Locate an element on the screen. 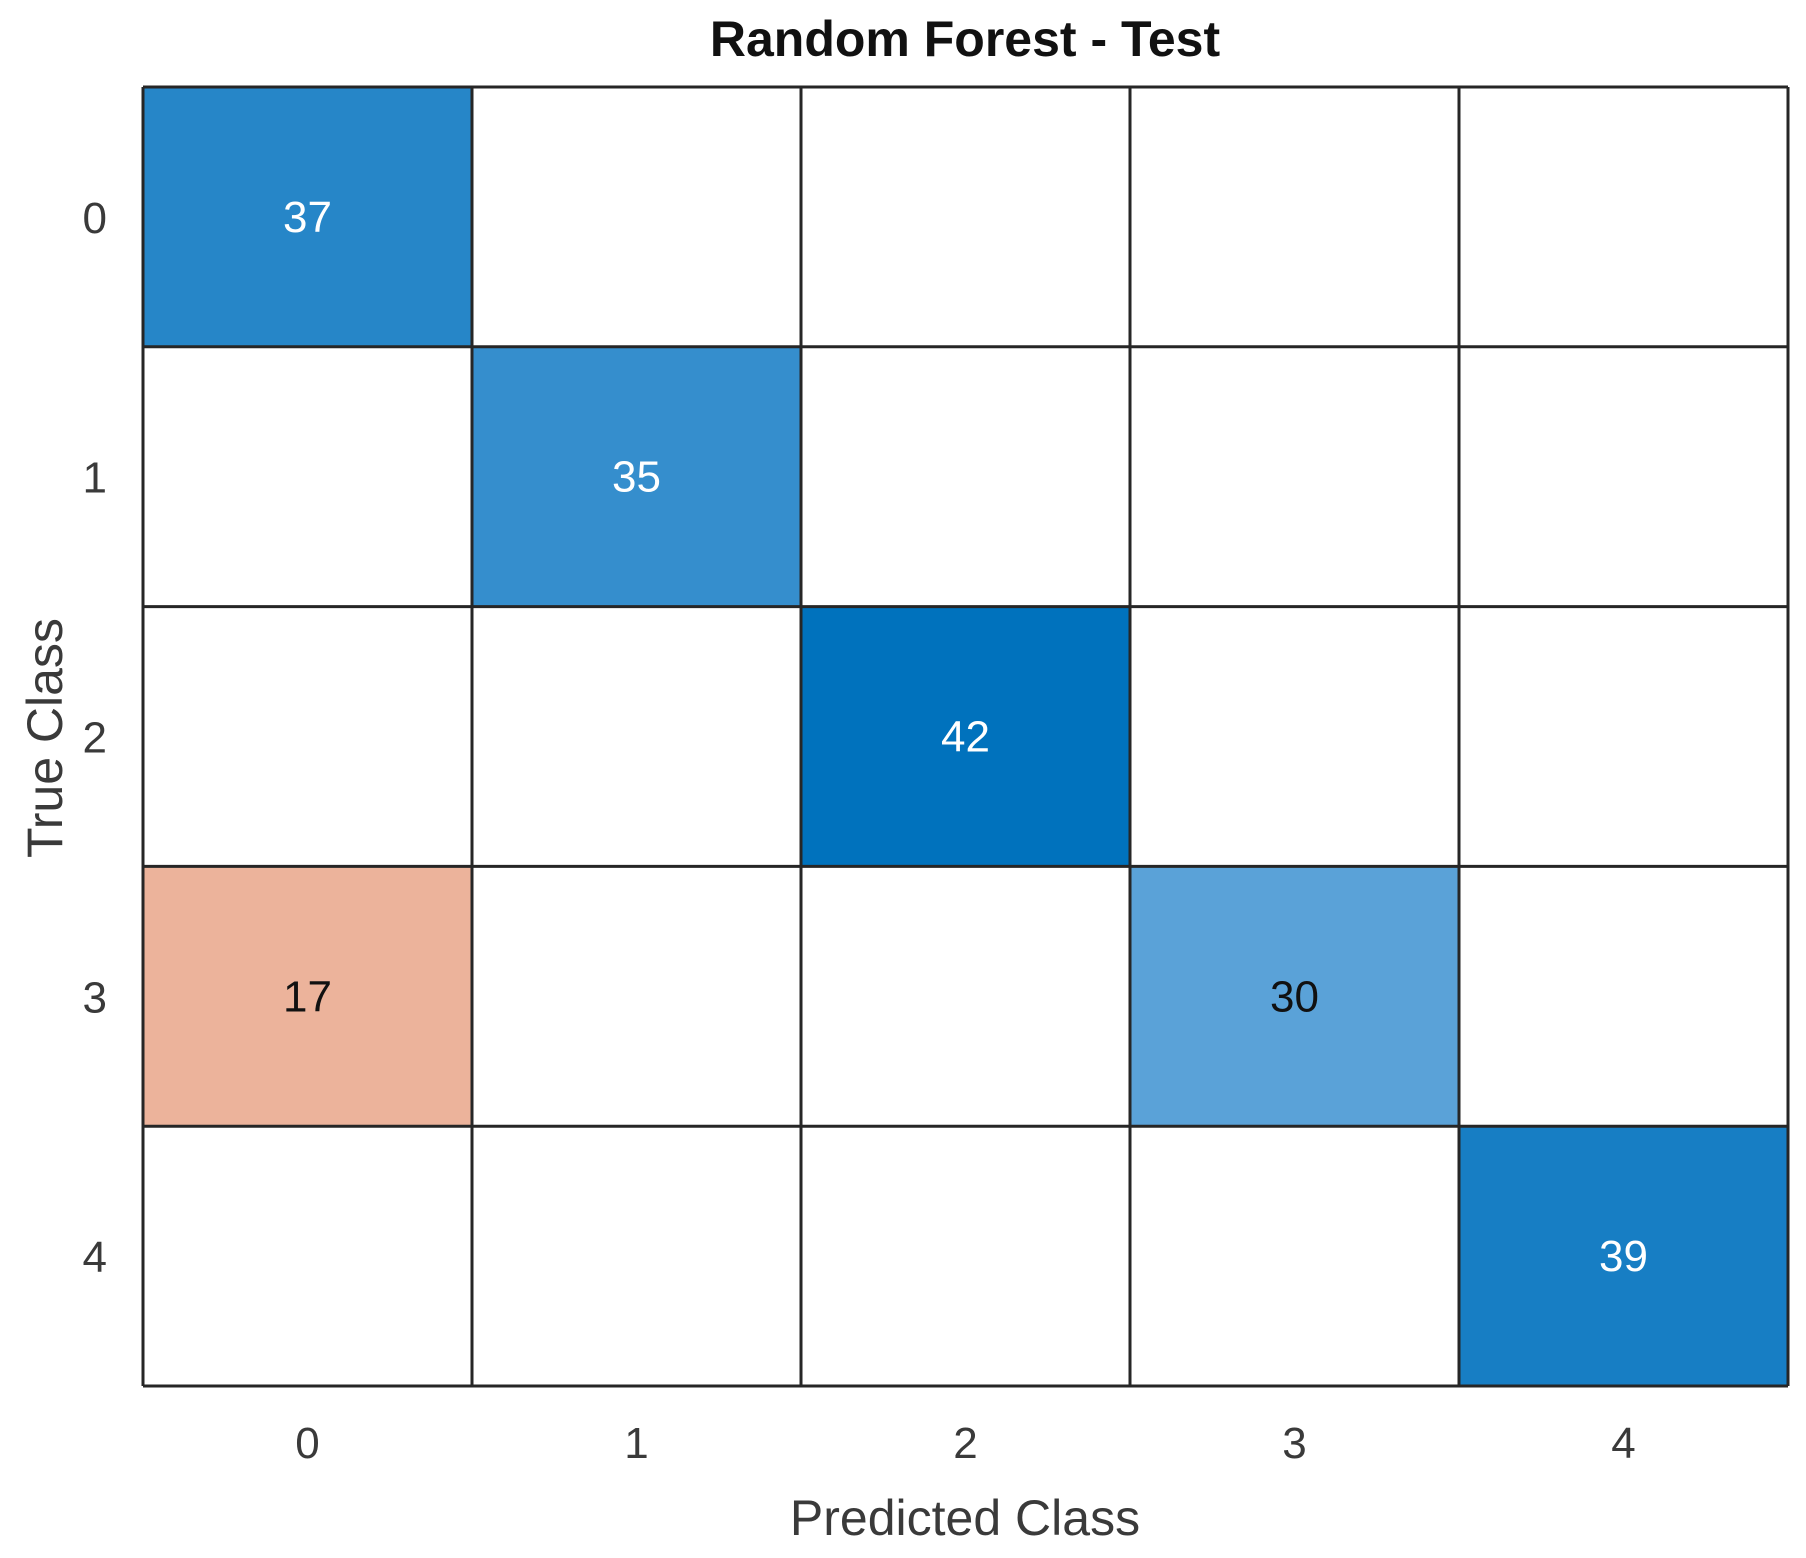  y-tick-label: 3 is located at coordinates (95, 997).